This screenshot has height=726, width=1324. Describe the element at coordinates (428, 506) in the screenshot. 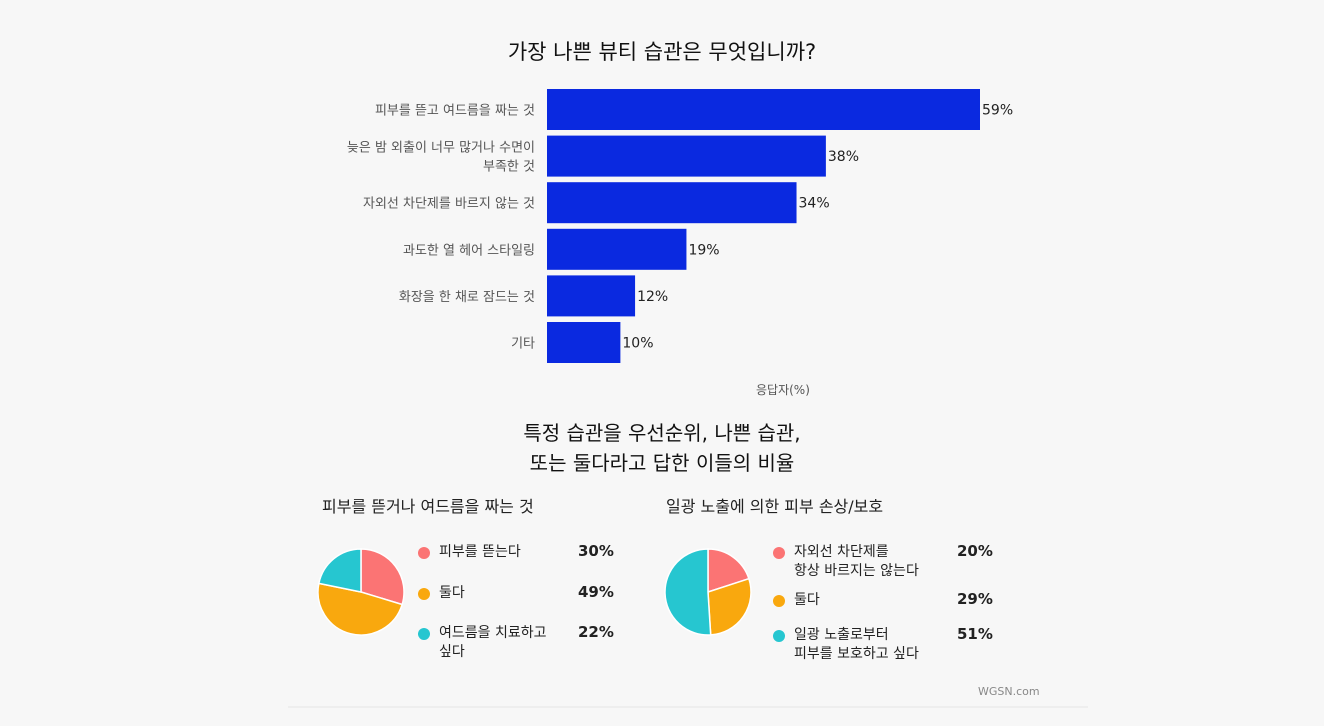

I see `pie1-title: 피부를 뜯거나 여드름을 짜는 것` at that location.